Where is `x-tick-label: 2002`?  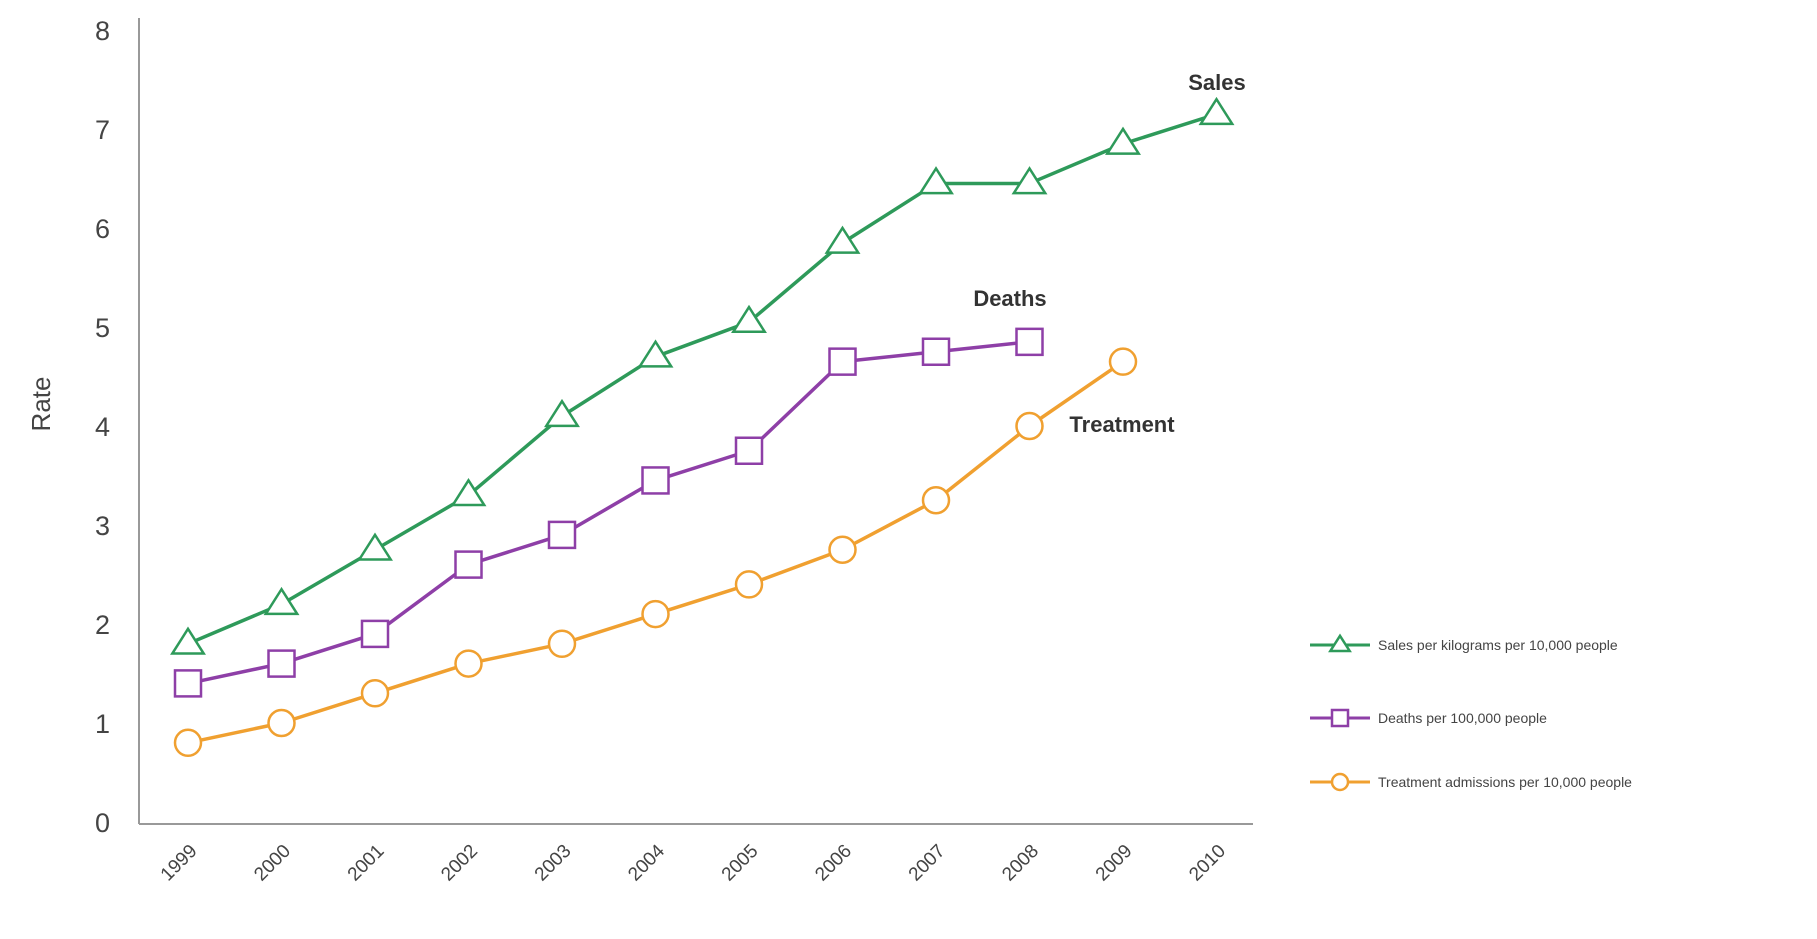 x-tick-label: 2002 is located at coordinates (459, 863).